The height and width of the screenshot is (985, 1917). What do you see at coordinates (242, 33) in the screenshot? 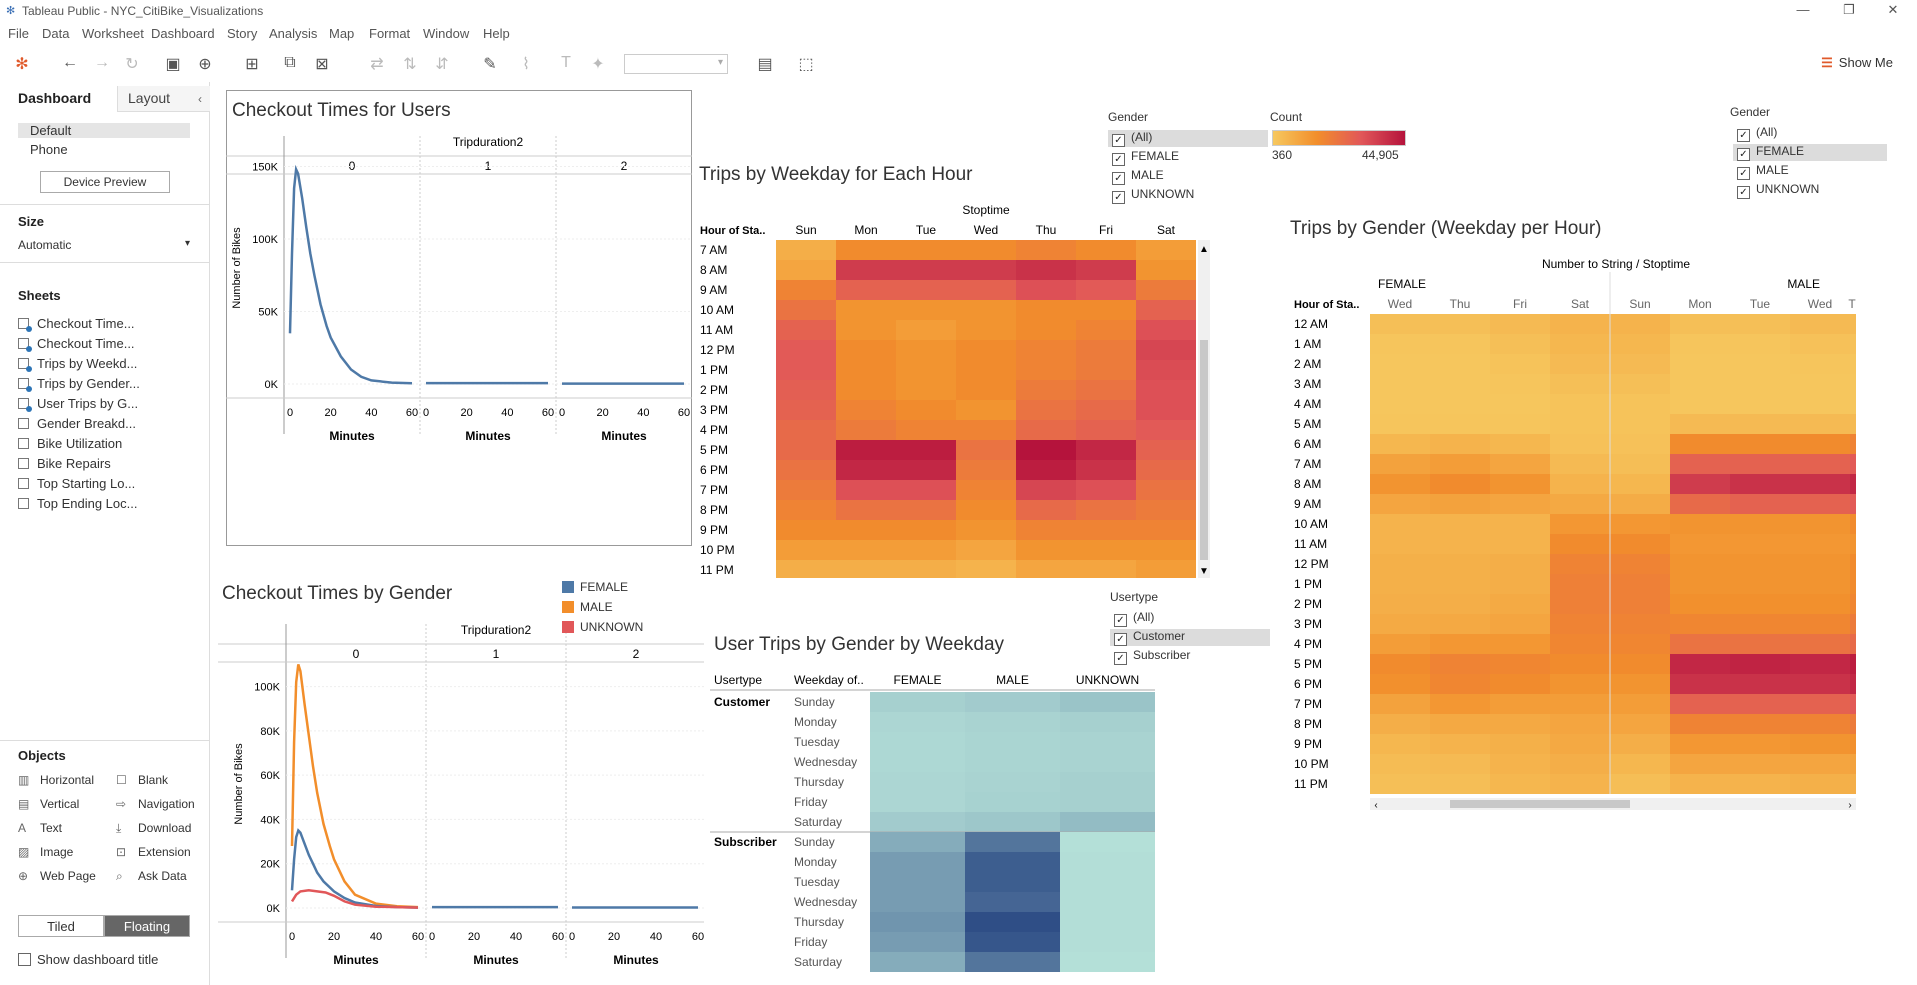
I see `menu-story: Story` at bounding box center [242, 33].